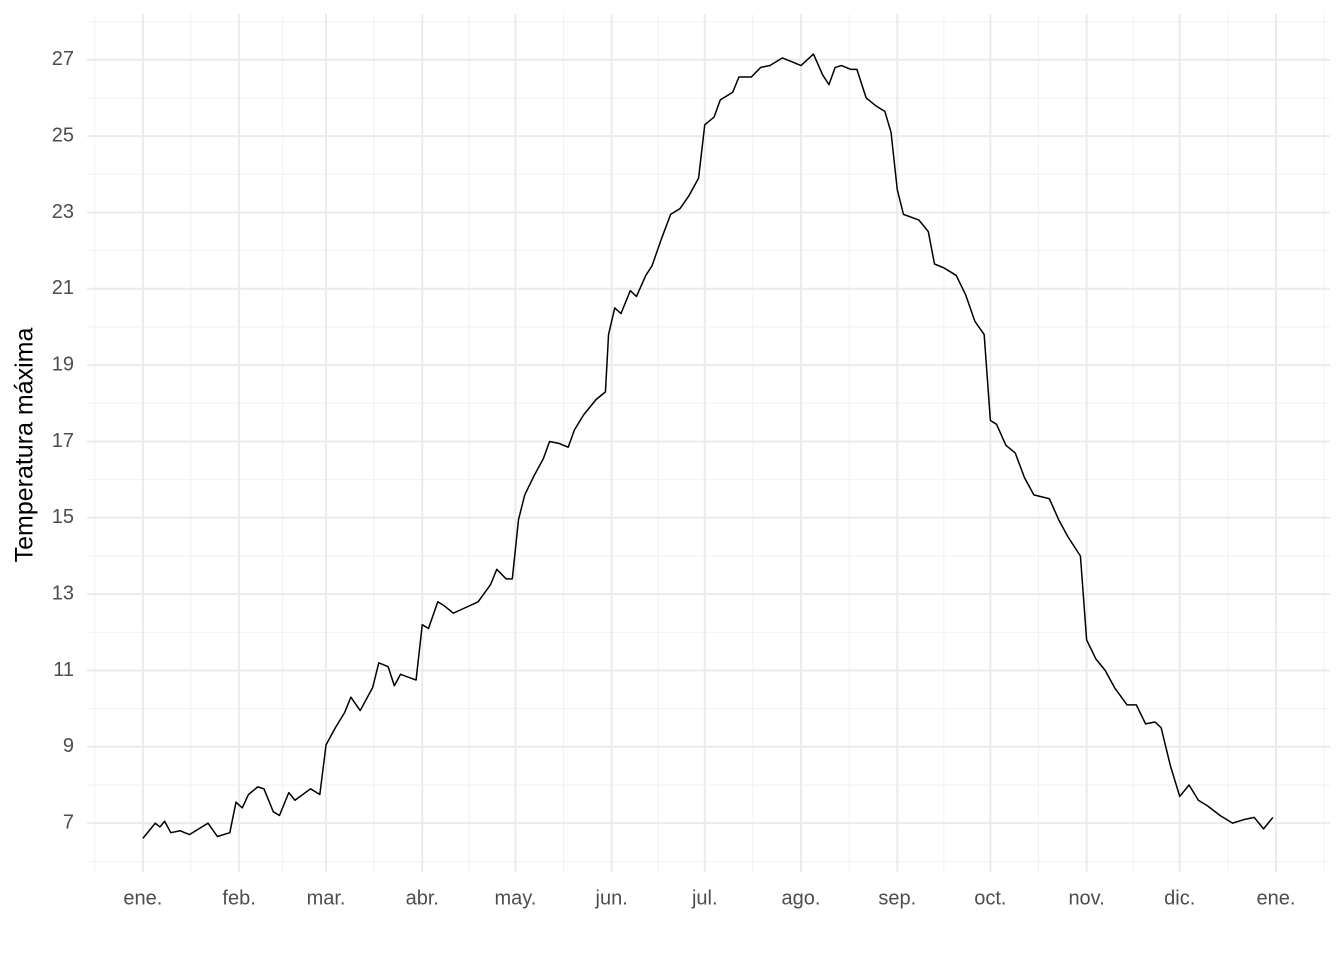 The height and width of the screenshot is (960, 1344). What do you see at coordinates (238, 898) in the screenshot?
I see `x-tick-label: feb.` at bounding box center [238, 898].